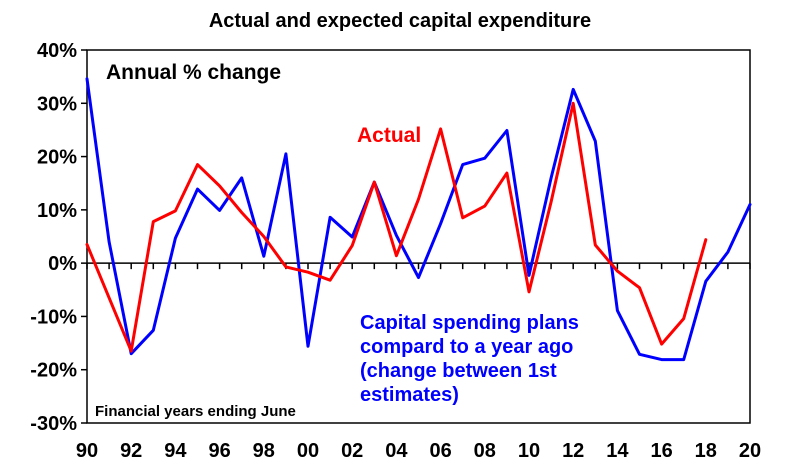 Image resolution: width=800 pixels, height=467 pixels. I want to click on x-tick-label: 94, so click(175, 451).